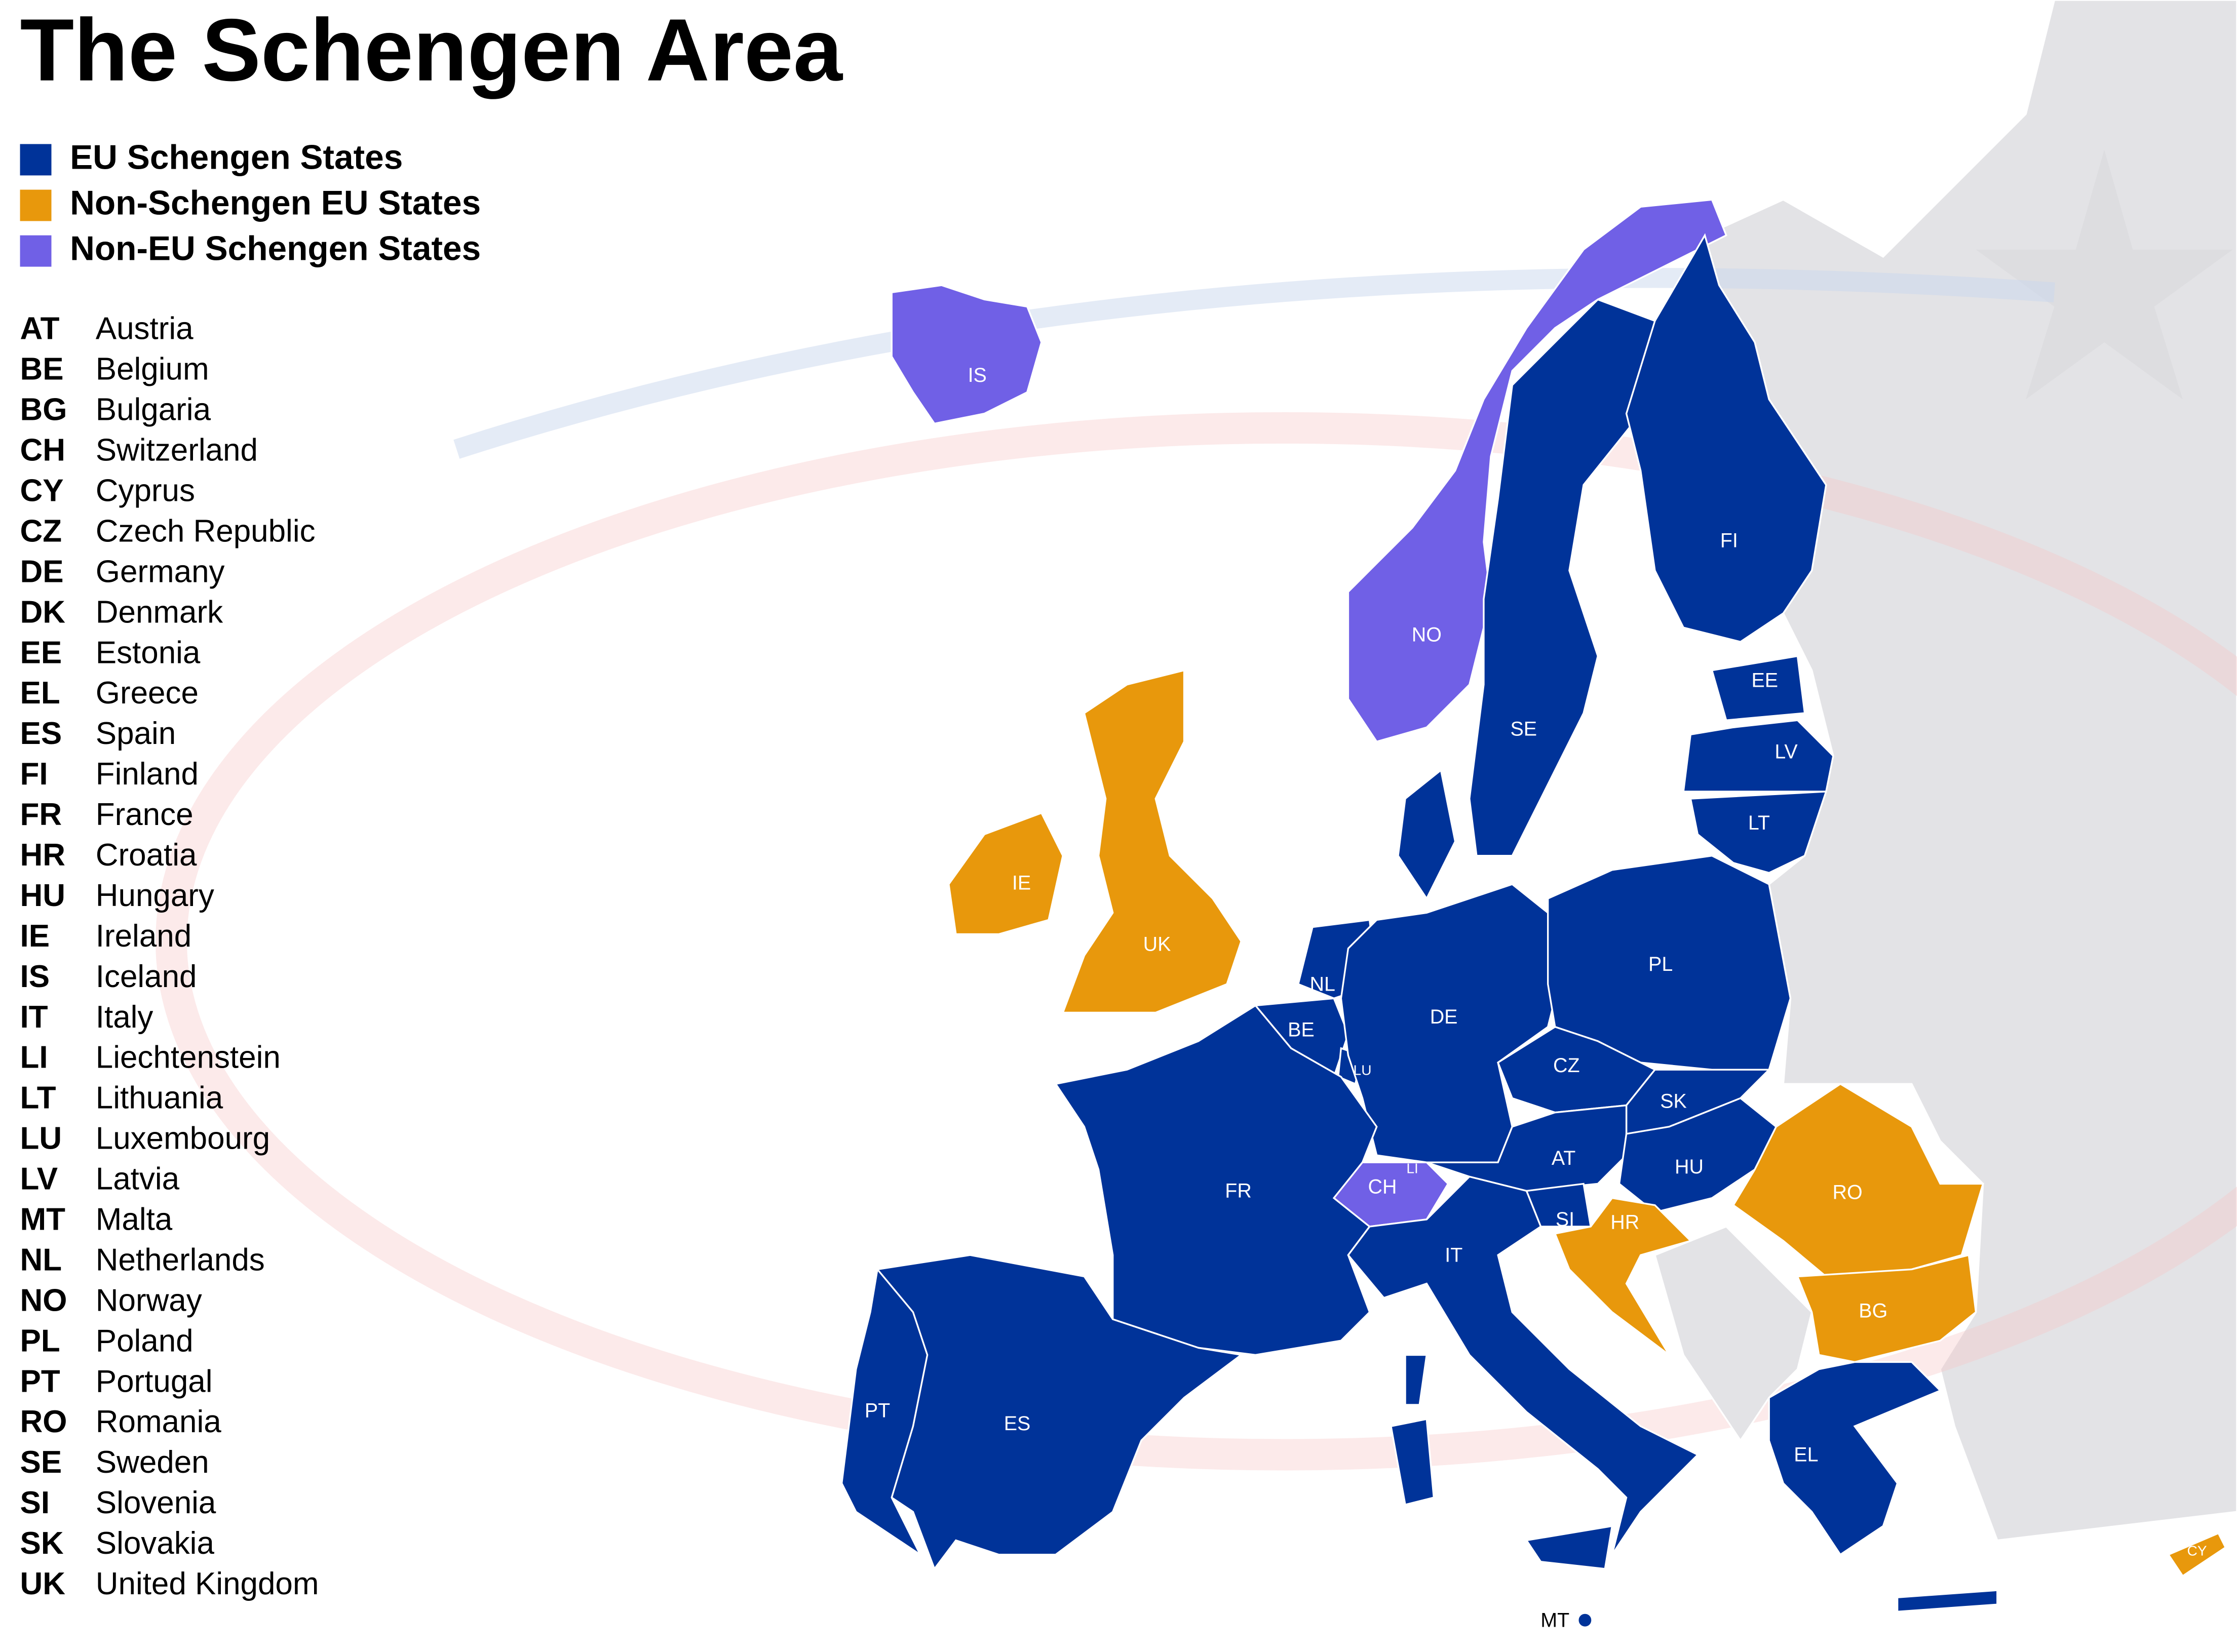 The width and height of the screenshot is (2237, 1652). What do you see at coordinates (2197, 1550) in the screenshot?
I see `map-label: CY` at bounding box center [2197, 1550].